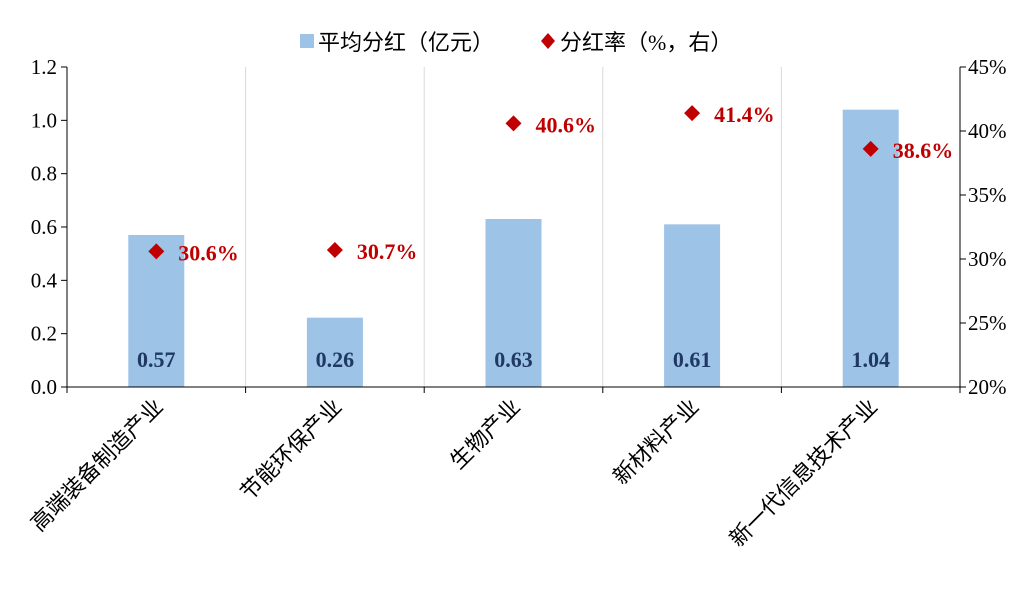  Describe the element at coordinates (923, 150) in the screenshot. I see `rate-value-label: 38.6%` at that location.